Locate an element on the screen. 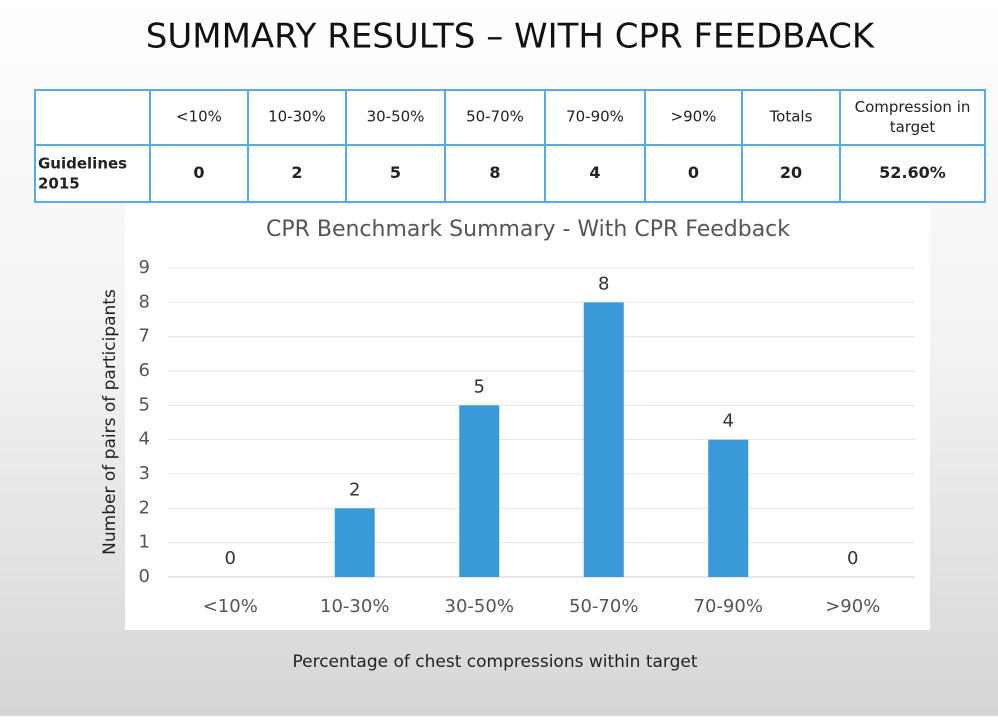 This screenshot has height=720, width=998. table-header: 10-30% is located at coordinates (297, 117).